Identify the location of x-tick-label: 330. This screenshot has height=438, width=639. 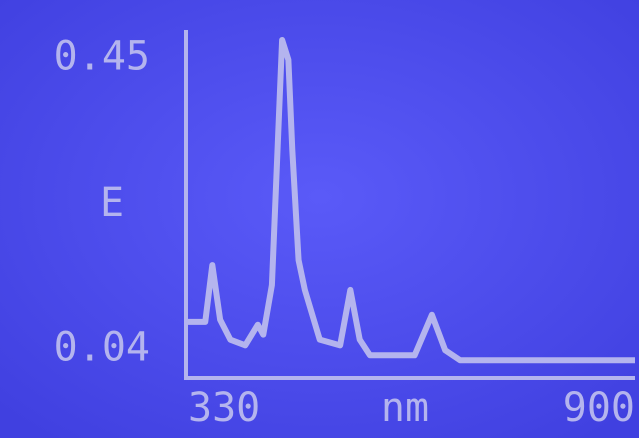
(224, 408).